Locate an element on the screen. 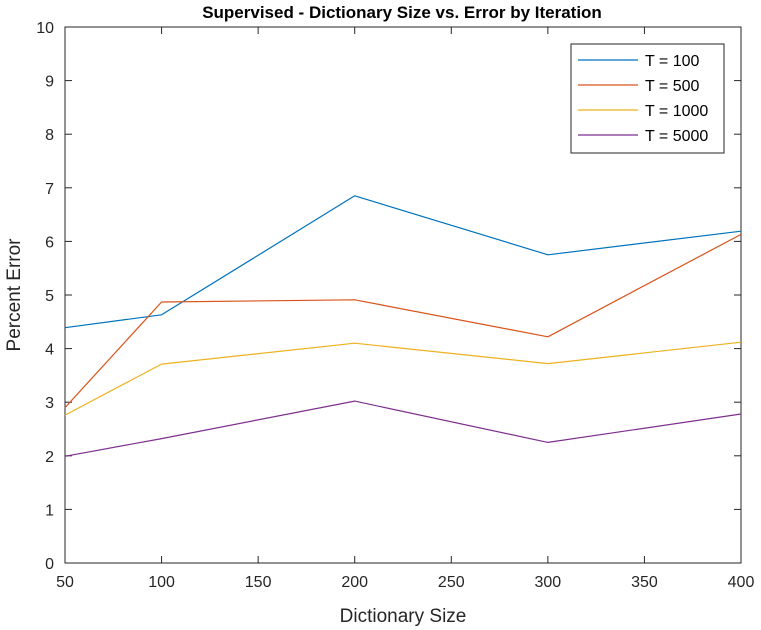 This screenshot has height=630, width=761. y-tick-label: 4 is located at coordinates (49, 350).